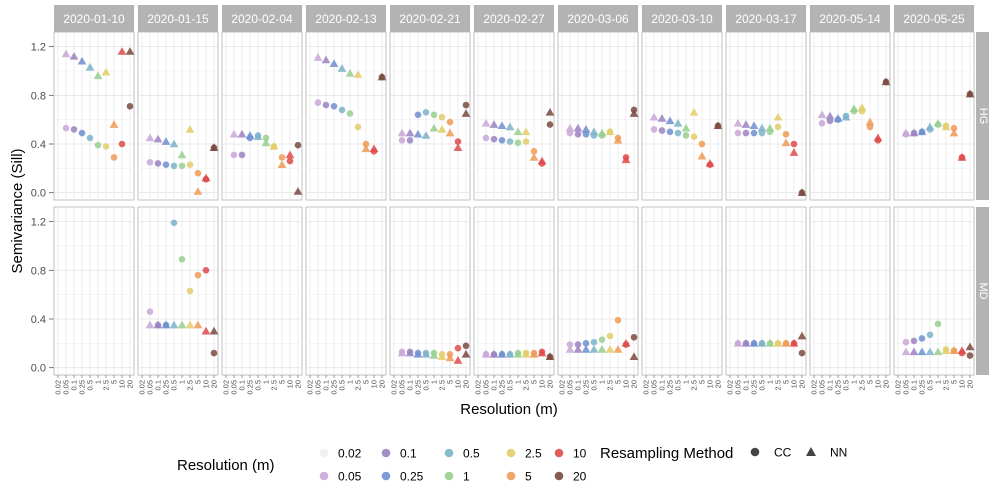 This screenshot has height=486, width=989. I want to click on column-strip-label: 2020-05-14, so click(850, 19).